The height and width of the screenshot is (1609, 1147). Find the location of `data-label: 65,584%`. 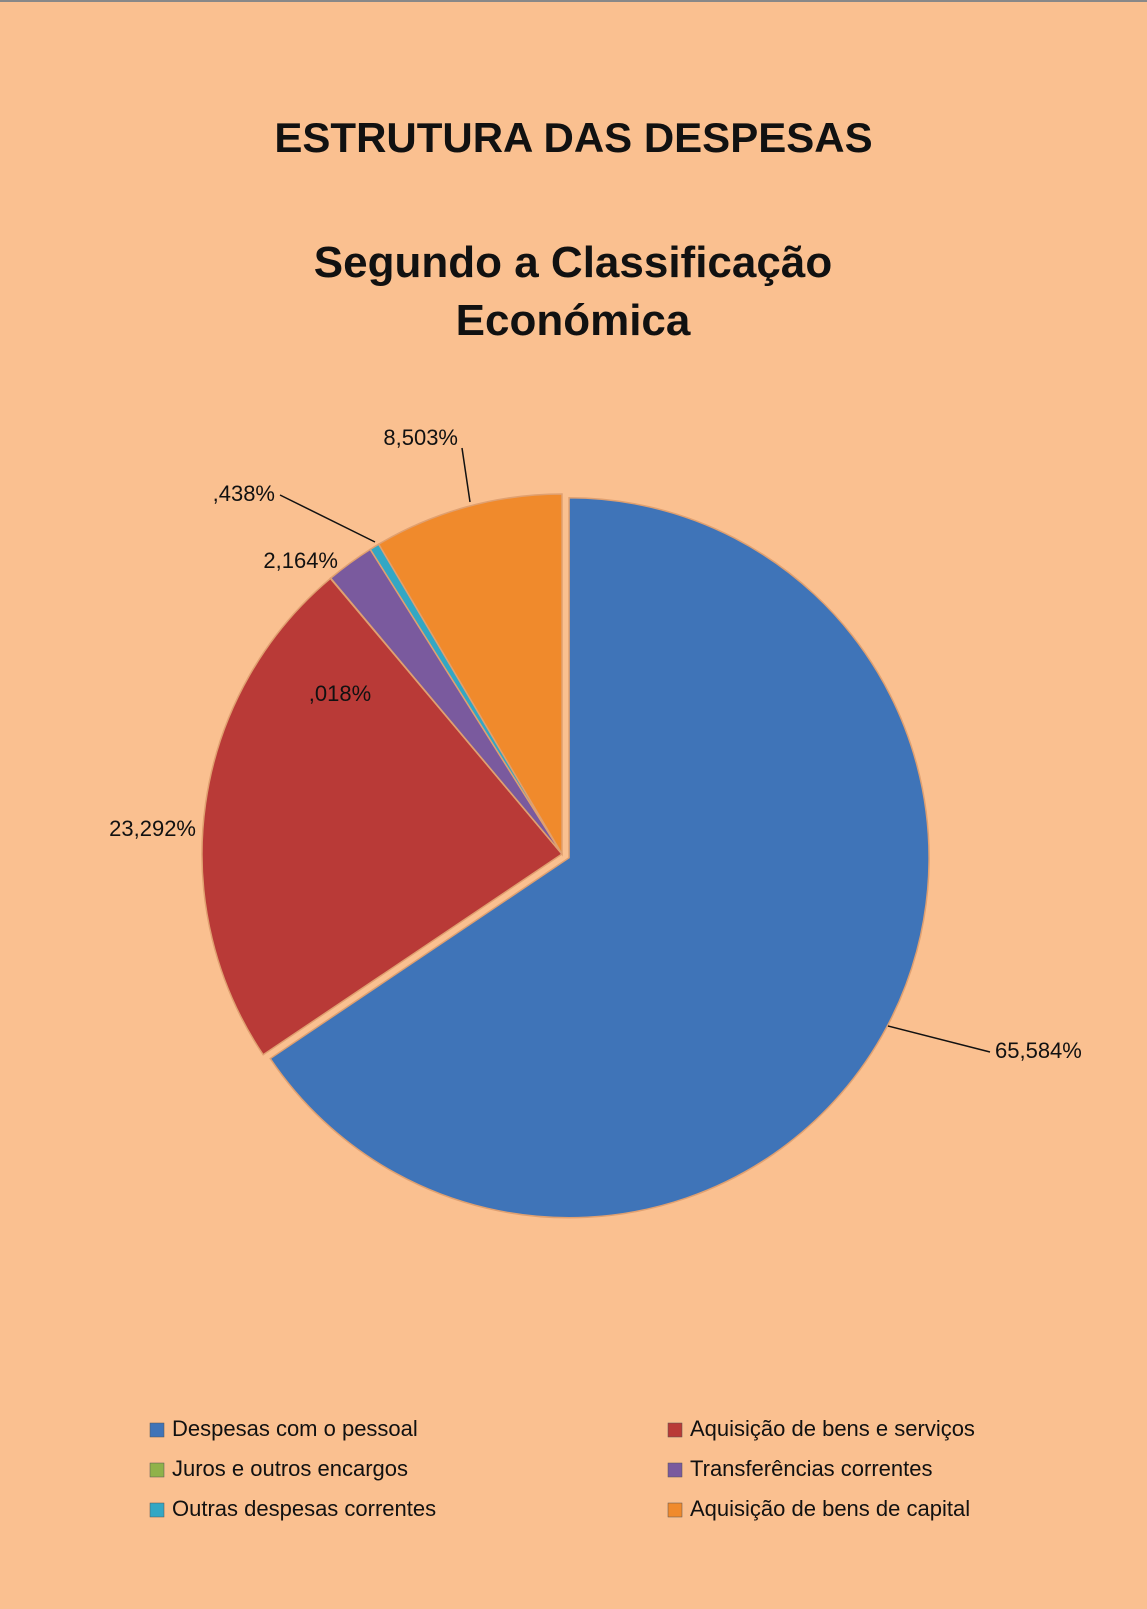

data-label: 65,584% is located at coordinates (1038, 1050).